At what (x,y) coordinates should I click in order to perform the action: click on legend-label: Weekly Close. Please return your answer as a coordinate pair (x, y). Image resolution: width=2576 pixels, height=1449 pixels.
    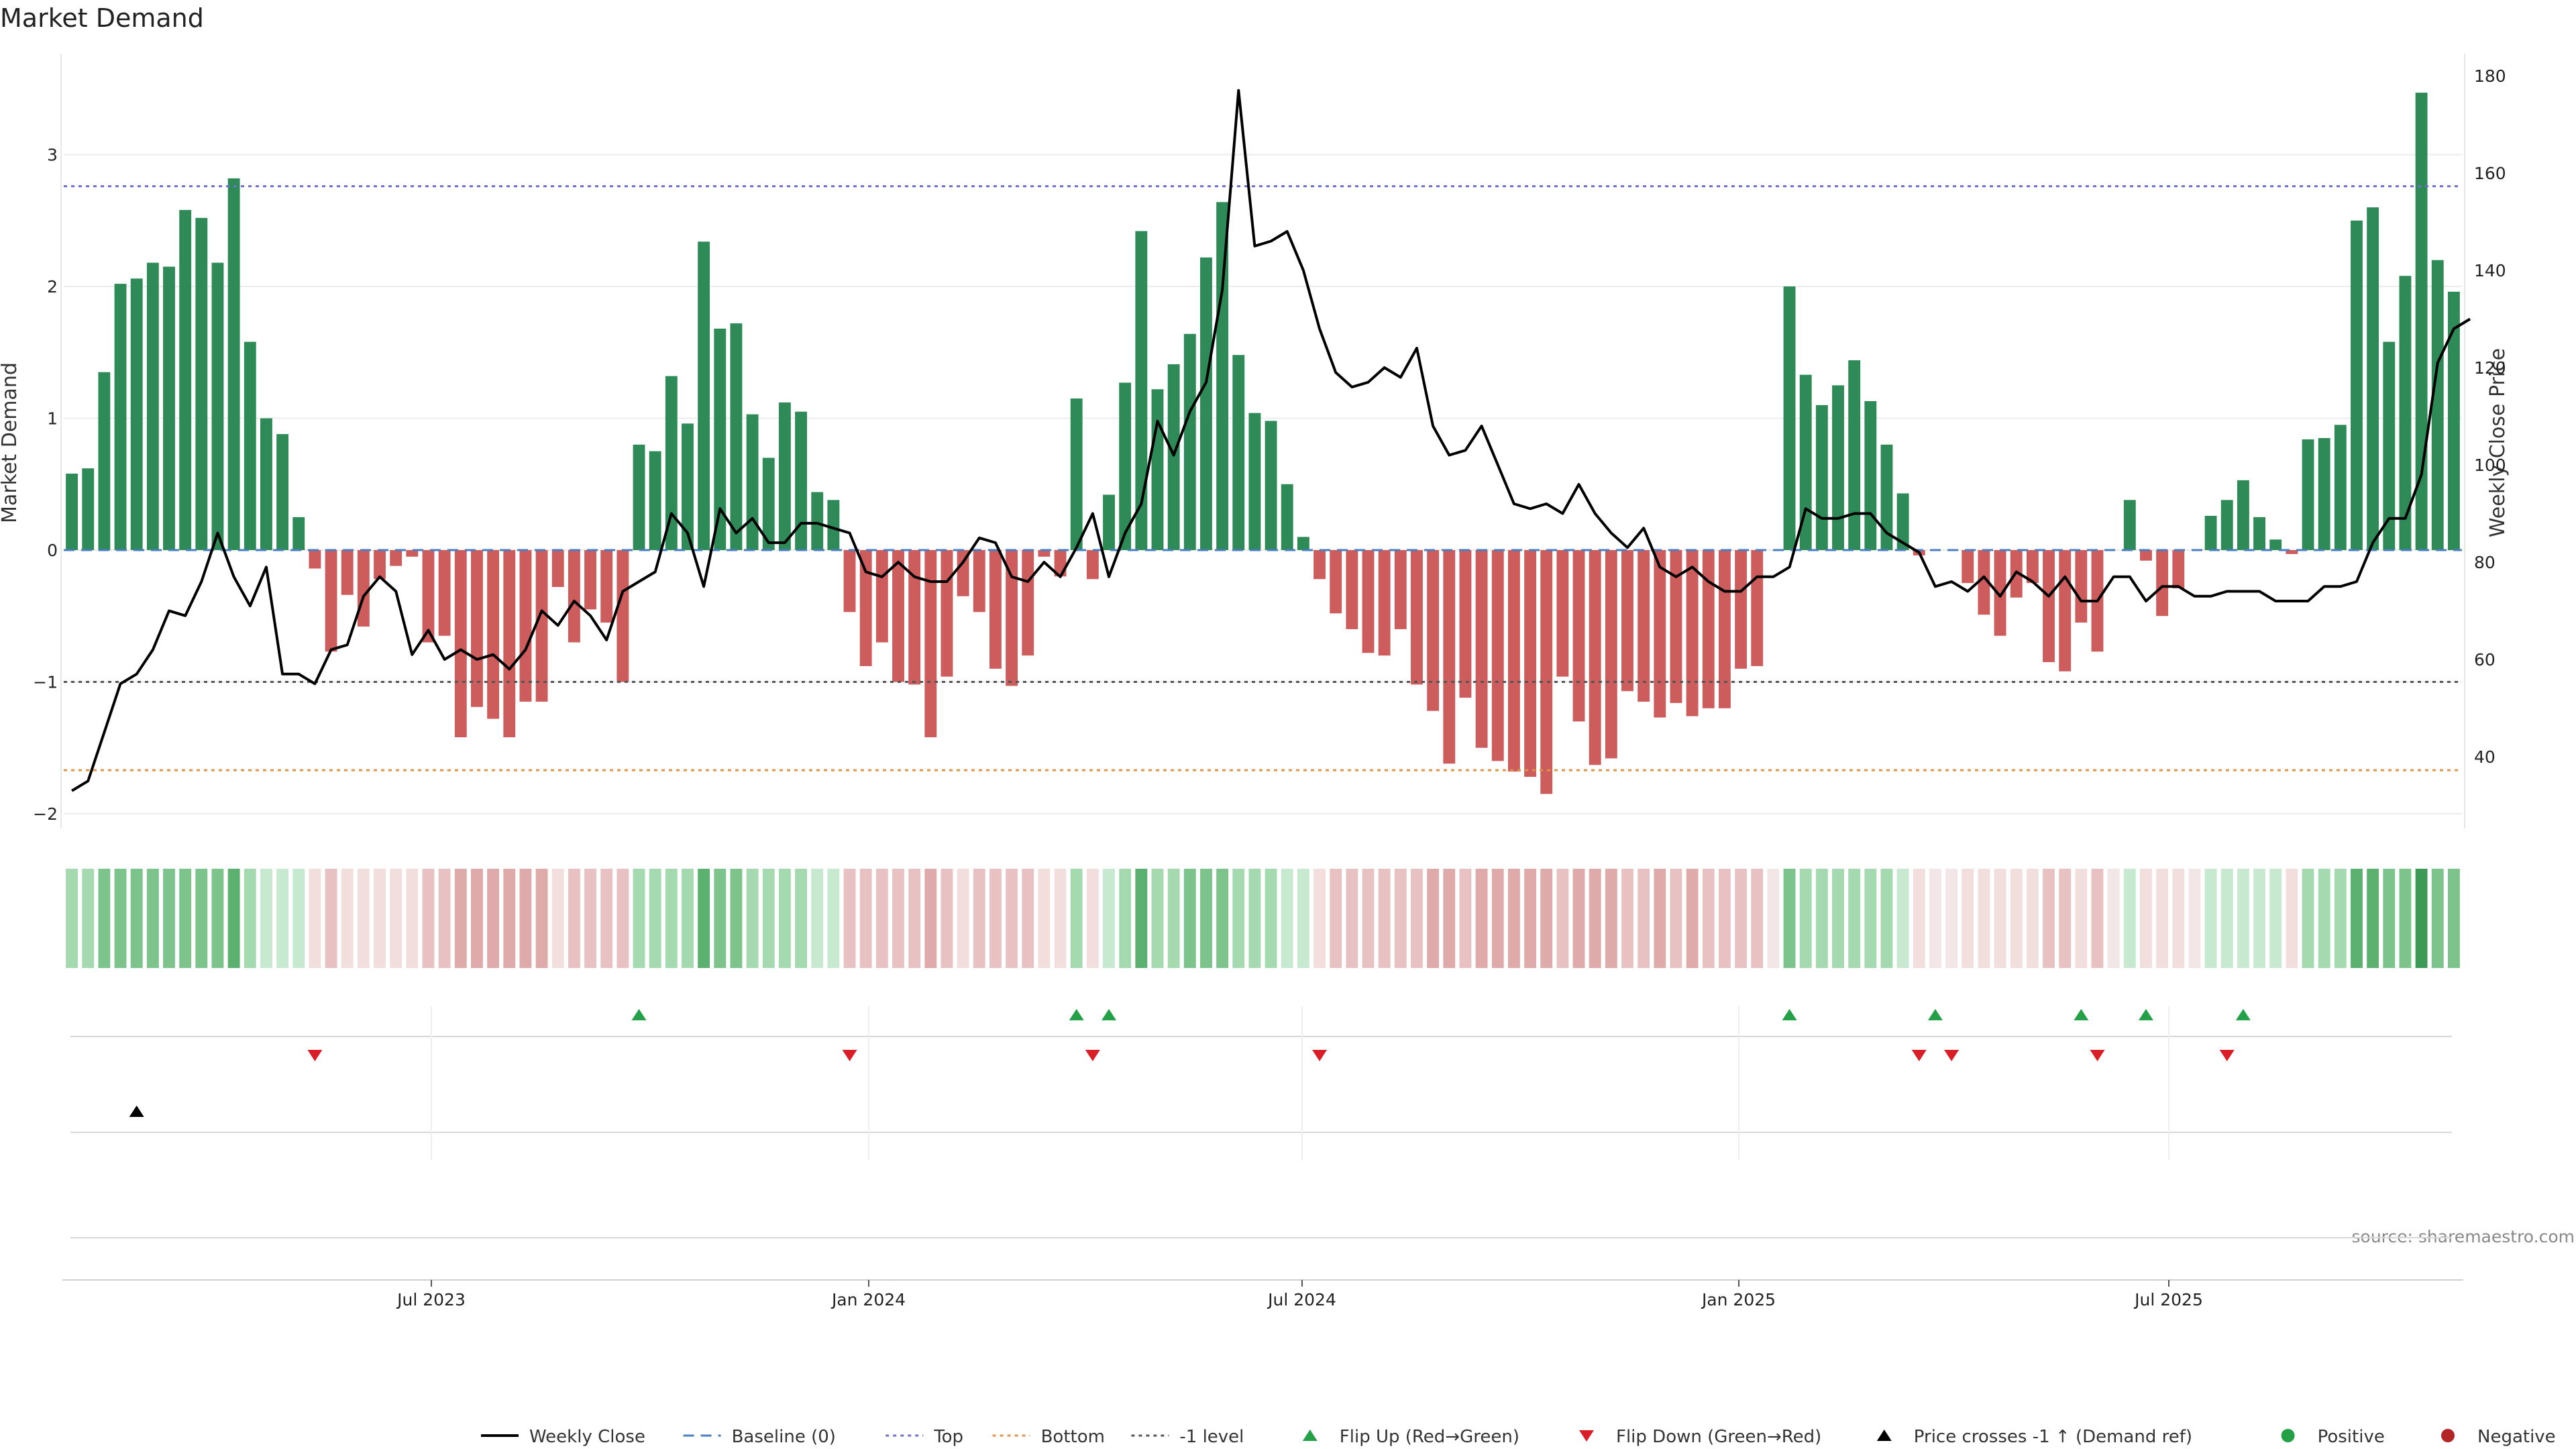
    Looking at the image, I should click on (587, 1437).